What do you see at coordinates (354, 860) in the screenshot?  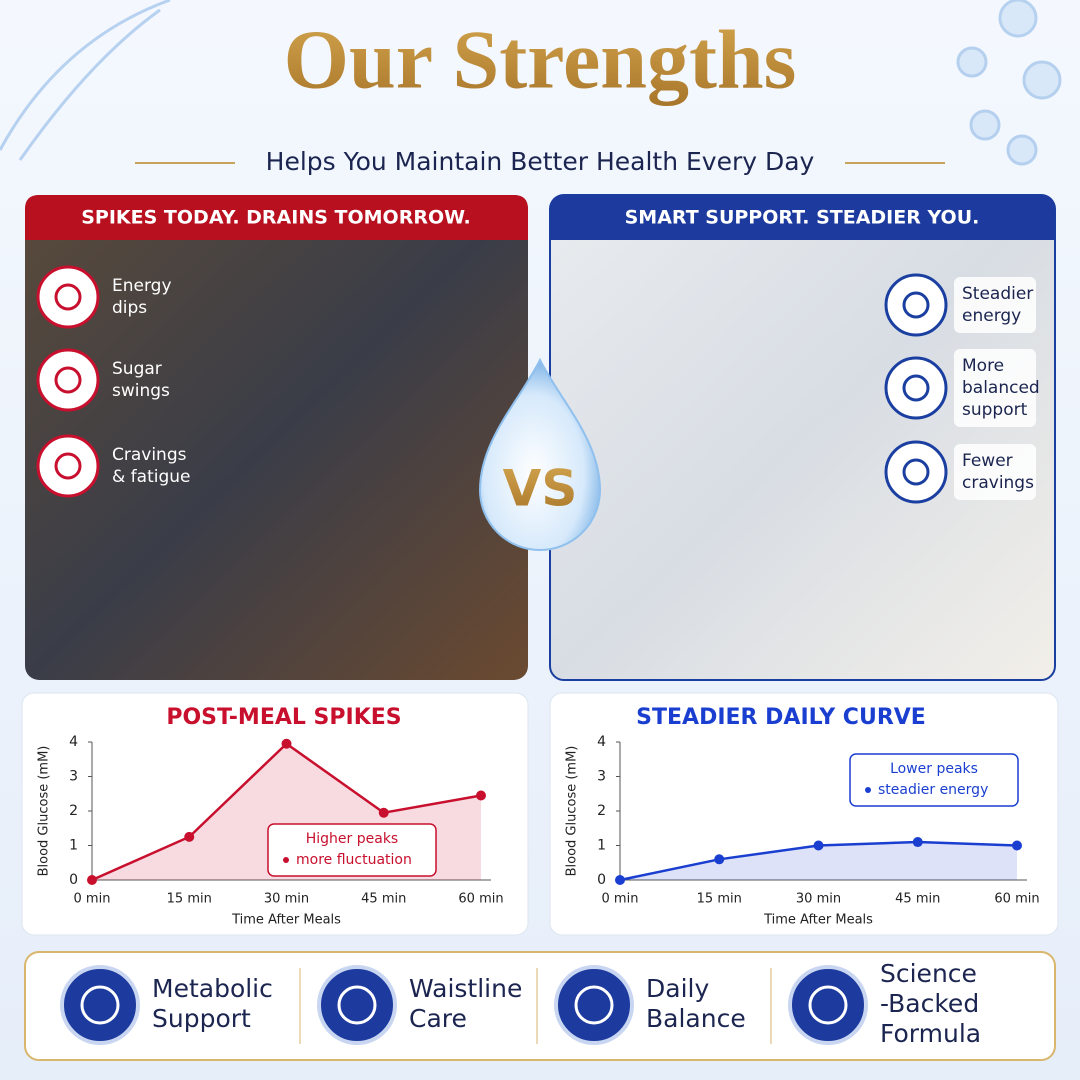 I see `annotation: more fluctuation` at bounding box center [354, 860].